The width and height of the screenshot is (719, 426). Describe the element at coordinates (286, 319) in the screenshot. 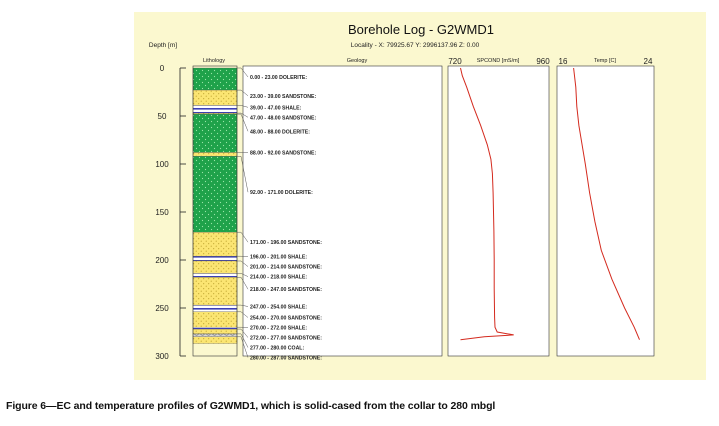

I see `geology-label: 254.00 - 270.00 SANDSTONE:` at that location.